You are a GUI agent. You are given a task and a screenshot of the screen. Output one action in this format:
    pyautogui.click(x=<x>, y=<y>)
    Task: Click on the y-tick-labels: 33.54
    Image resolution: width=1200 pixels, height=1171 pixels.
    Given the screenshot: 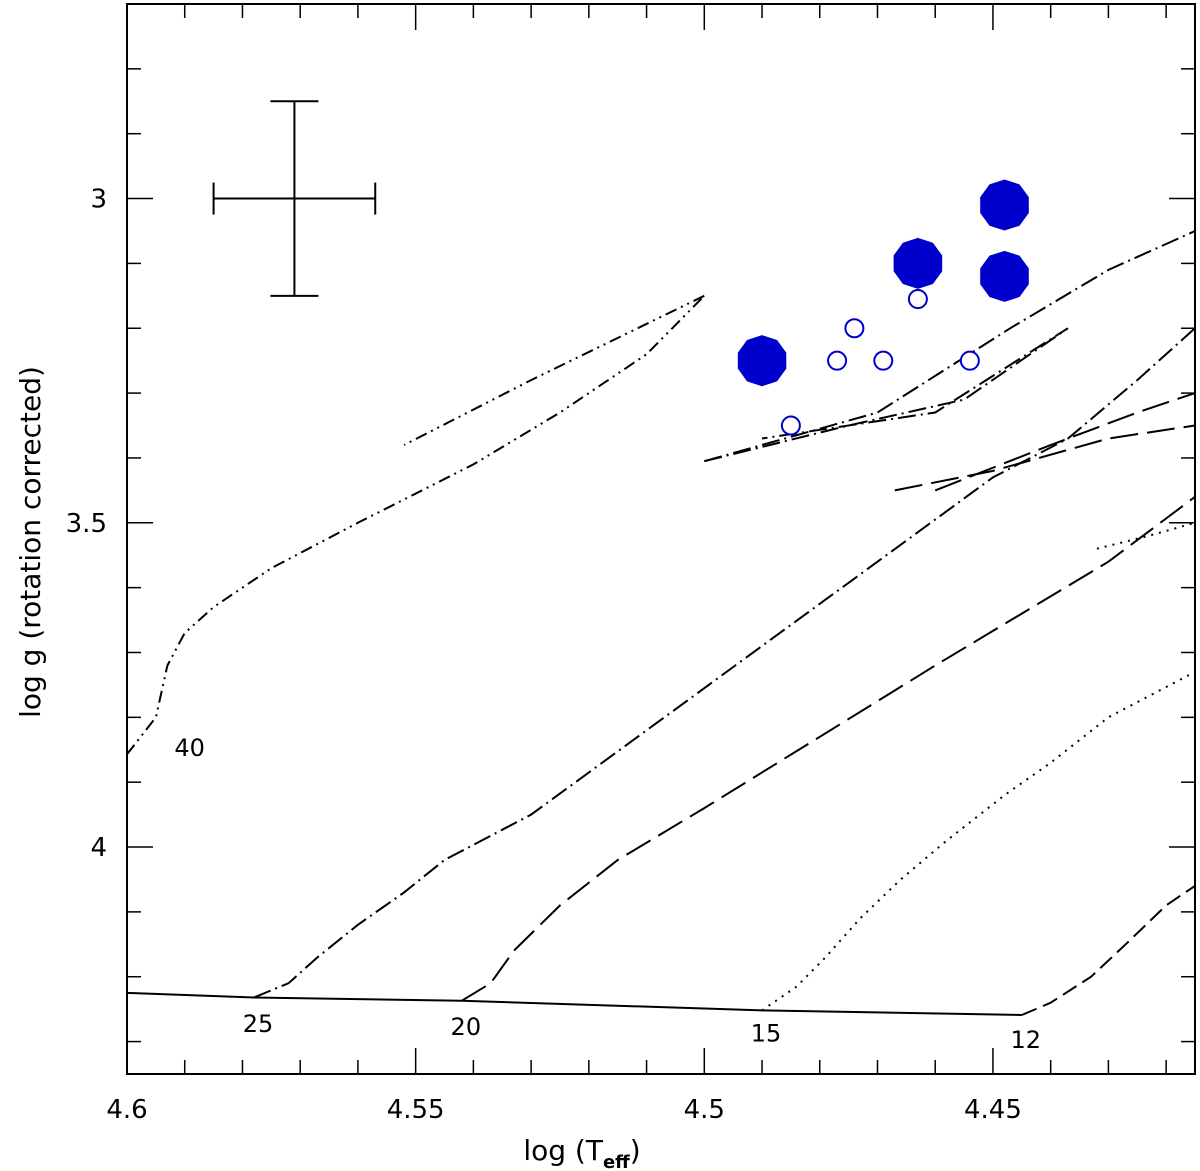 What is the action you would take?
    pyautogui.click(x=86, y=524)
    